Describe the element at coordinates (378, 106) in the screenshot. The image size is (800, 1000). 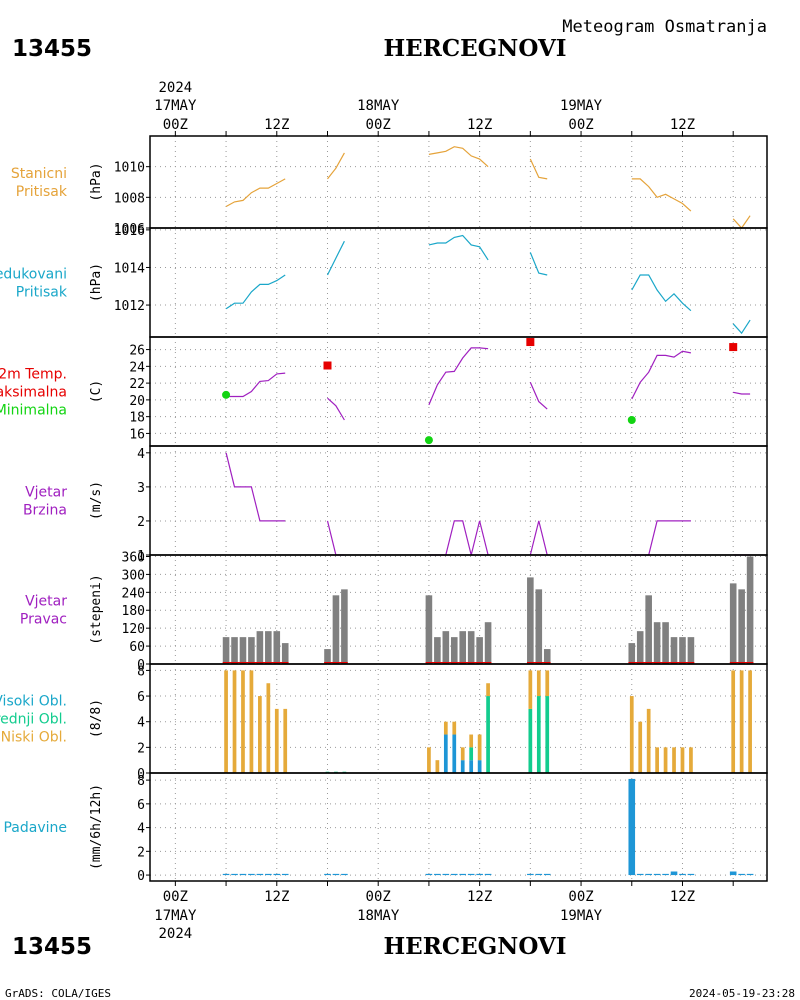
I see `date-label-top: 18MAY` at that location.